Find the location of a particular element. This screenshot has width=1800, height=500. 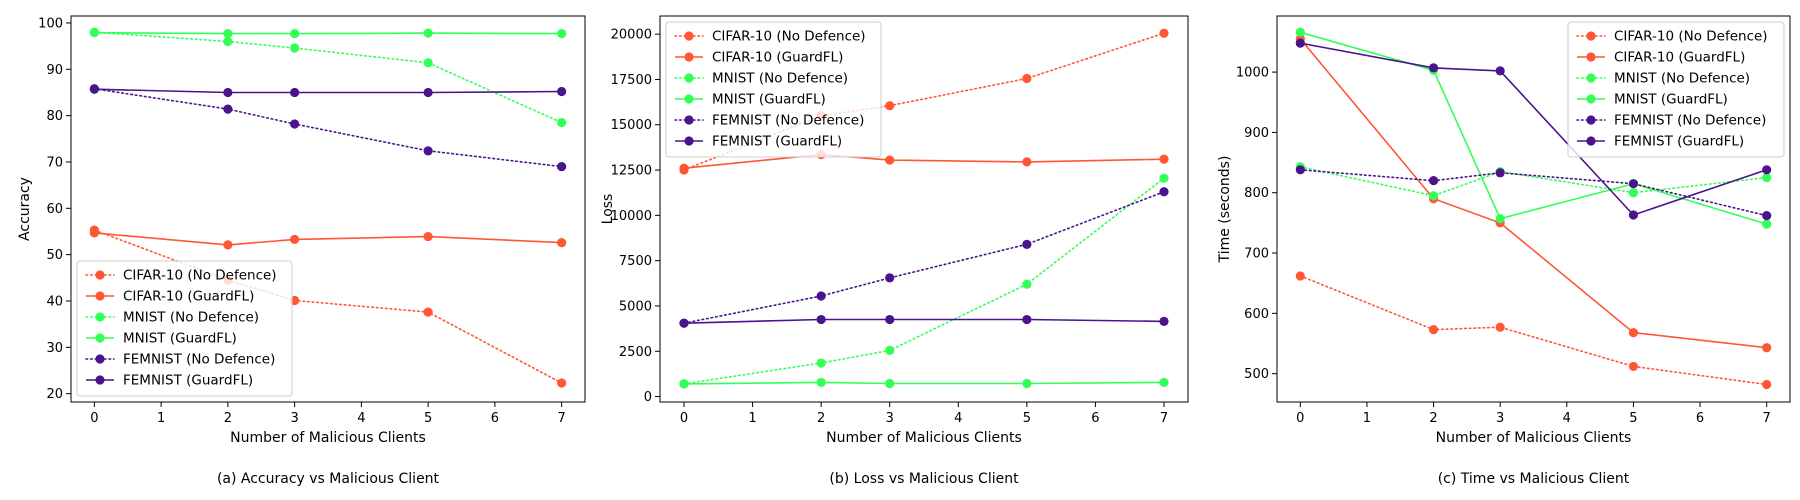

x-axis-label: Number of Malicious Clients is located at coordinates (1534, 438).